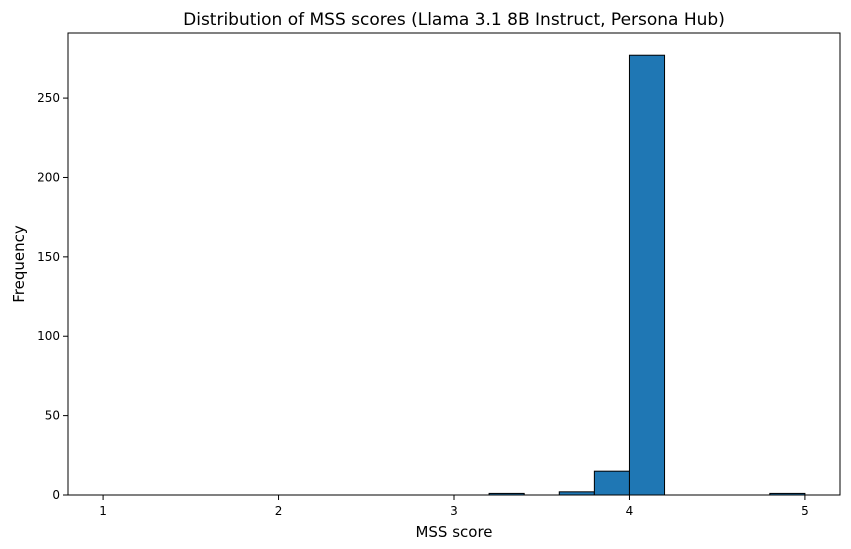 The height and width of the screenshot is (549, 851). I want to click on y-tick-label: 0, so click(56, 495).